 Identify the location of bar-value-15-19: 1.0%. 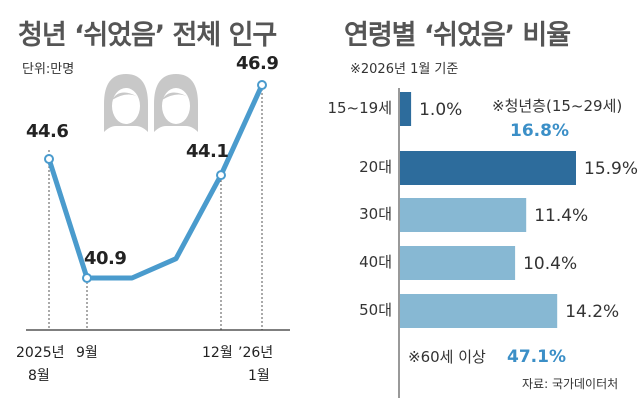
(440, 110).